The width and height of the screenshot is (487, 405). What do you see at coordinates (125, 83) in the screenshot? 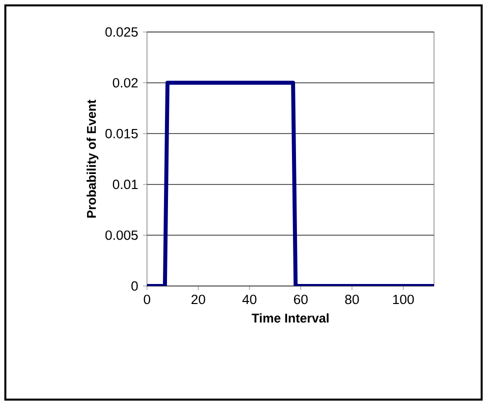
I see `y-tick-label: 0.02` at bounding box center [125, 83].